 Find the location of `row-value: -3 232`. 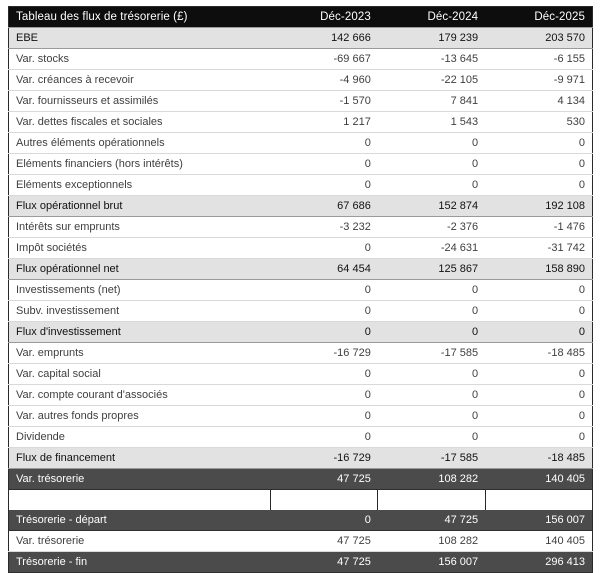

row-value: -3 232 is located at coordinates (324, 227).